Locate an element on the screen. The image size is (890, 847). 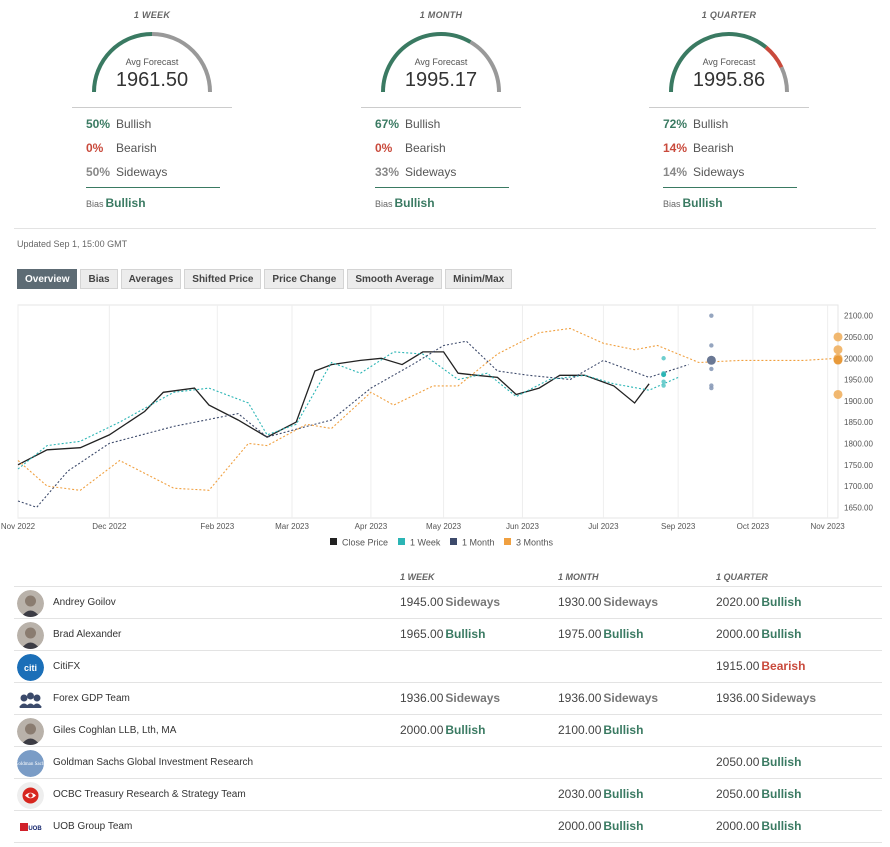
bullish-percent: 50% is located at coordinates (98, 124).